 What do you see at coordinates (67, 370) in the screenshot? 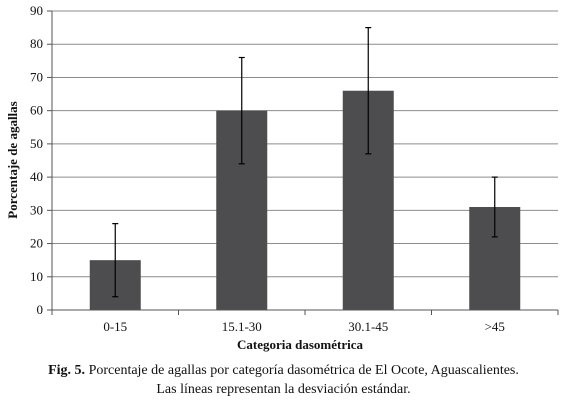
I see `caption-label: Fig. 5.` at bounding box center [67, 370].